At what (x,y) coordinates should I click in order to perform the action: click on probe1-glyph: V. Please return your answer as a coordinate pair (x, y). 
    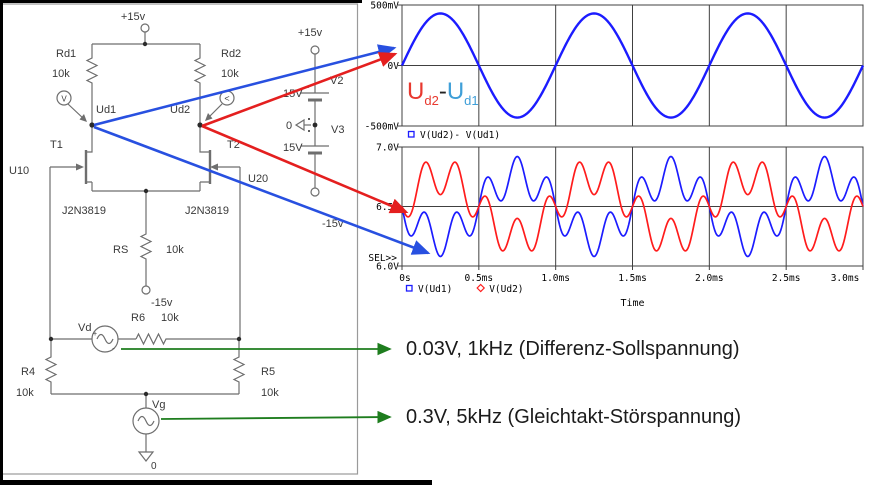
    Looking at the image, I should click on (64, 99).